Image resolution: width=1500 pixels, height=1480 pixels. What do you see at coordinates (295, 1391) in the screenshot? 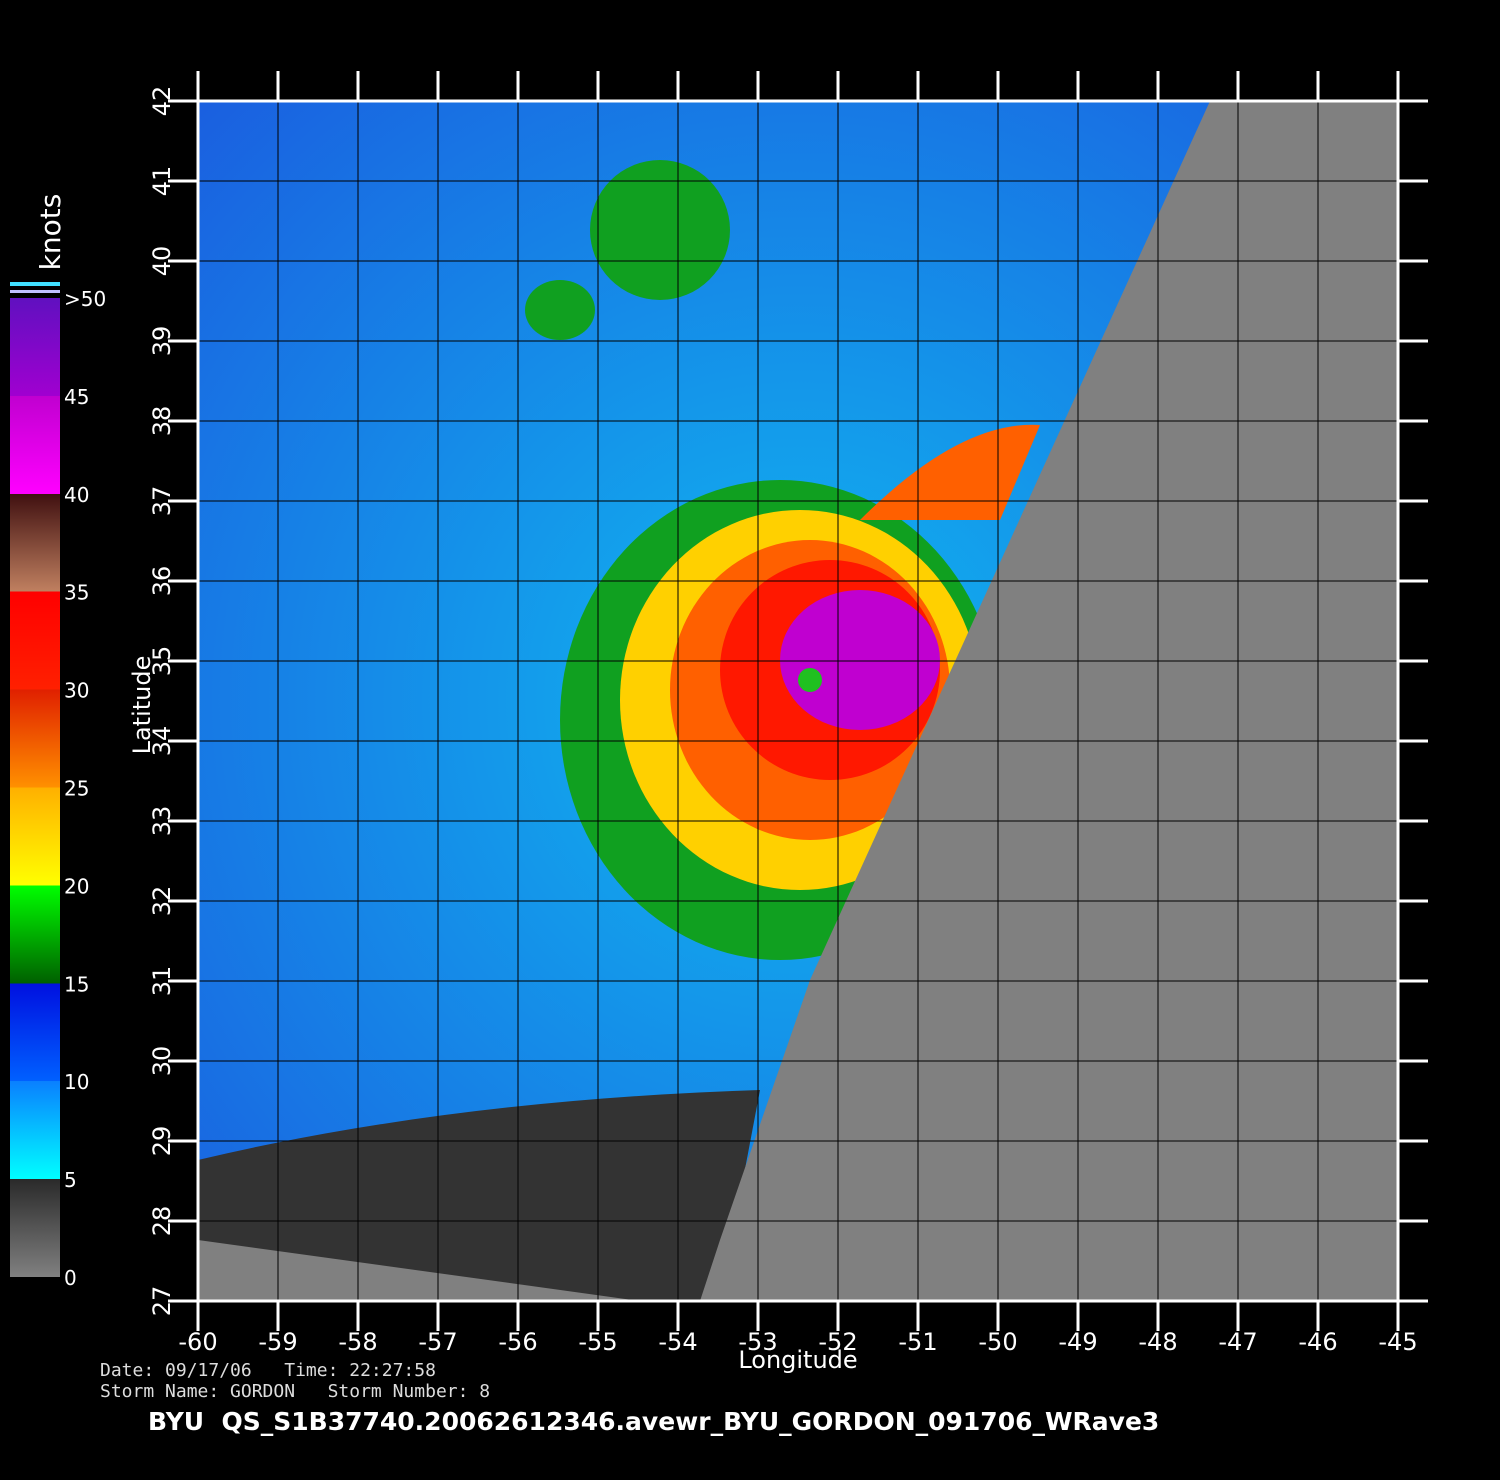
I see `storm-line: Storm Name: GORDON Storm Number: 8` at bounding box center [295, 1391].